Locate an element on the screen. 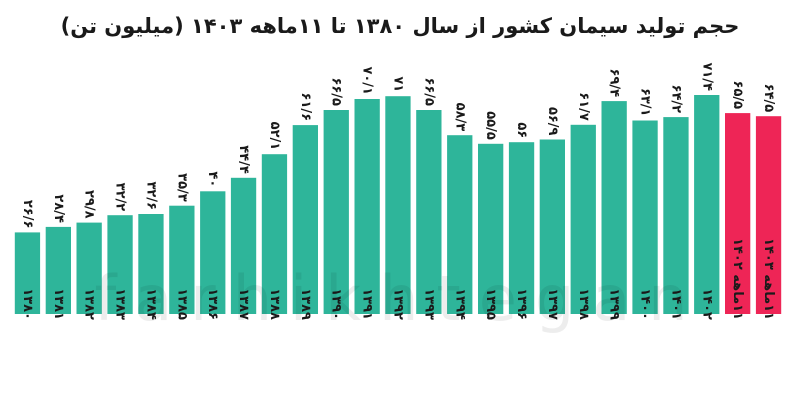  x-tick-label: ۱۳۹۳ is located at coordinates (428, 304).